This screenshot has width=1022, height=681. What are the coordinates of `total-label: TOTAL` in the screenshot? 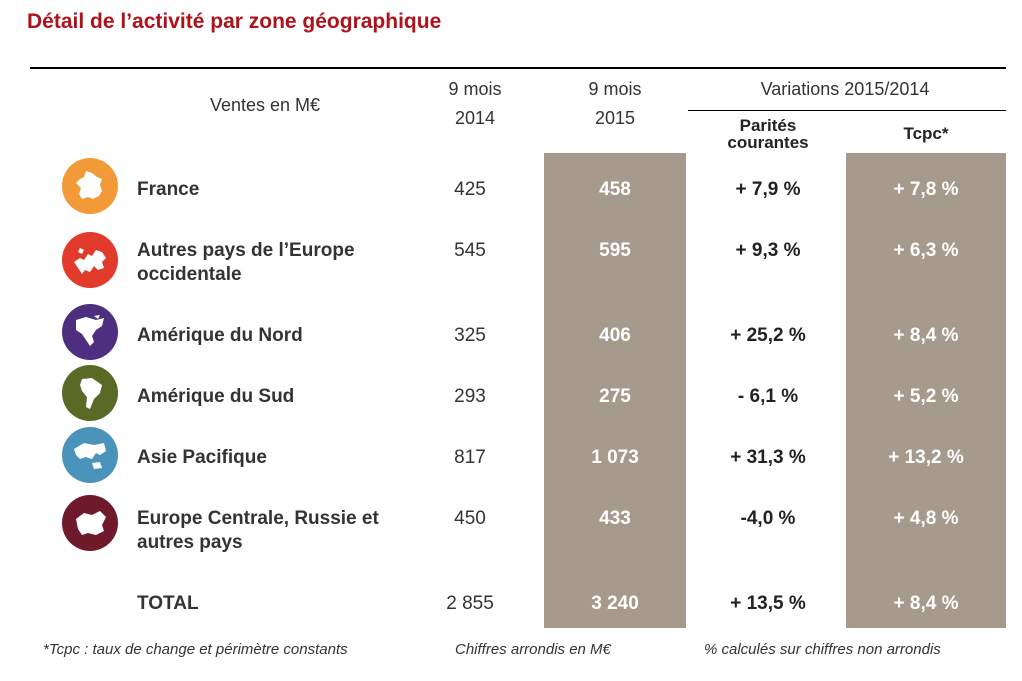 It's located at (168, 603).